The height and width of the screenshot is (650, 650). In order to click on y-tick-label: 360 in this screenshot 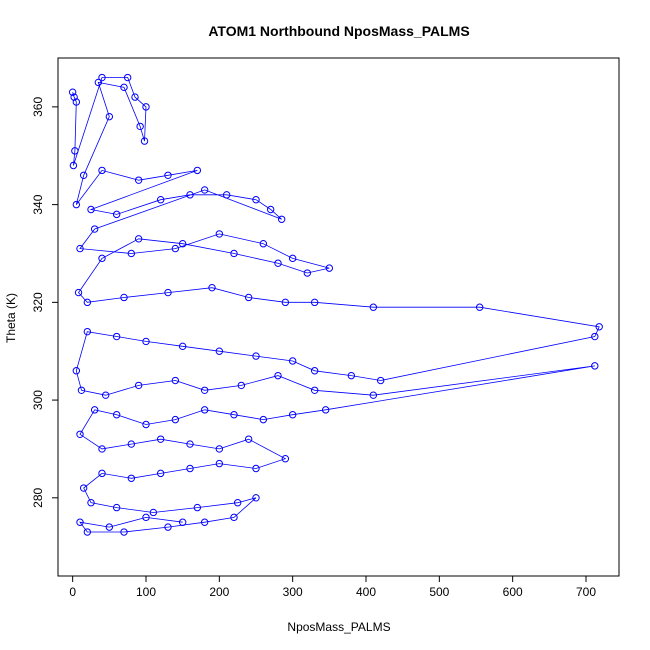, I will do `click(38, 107)`.